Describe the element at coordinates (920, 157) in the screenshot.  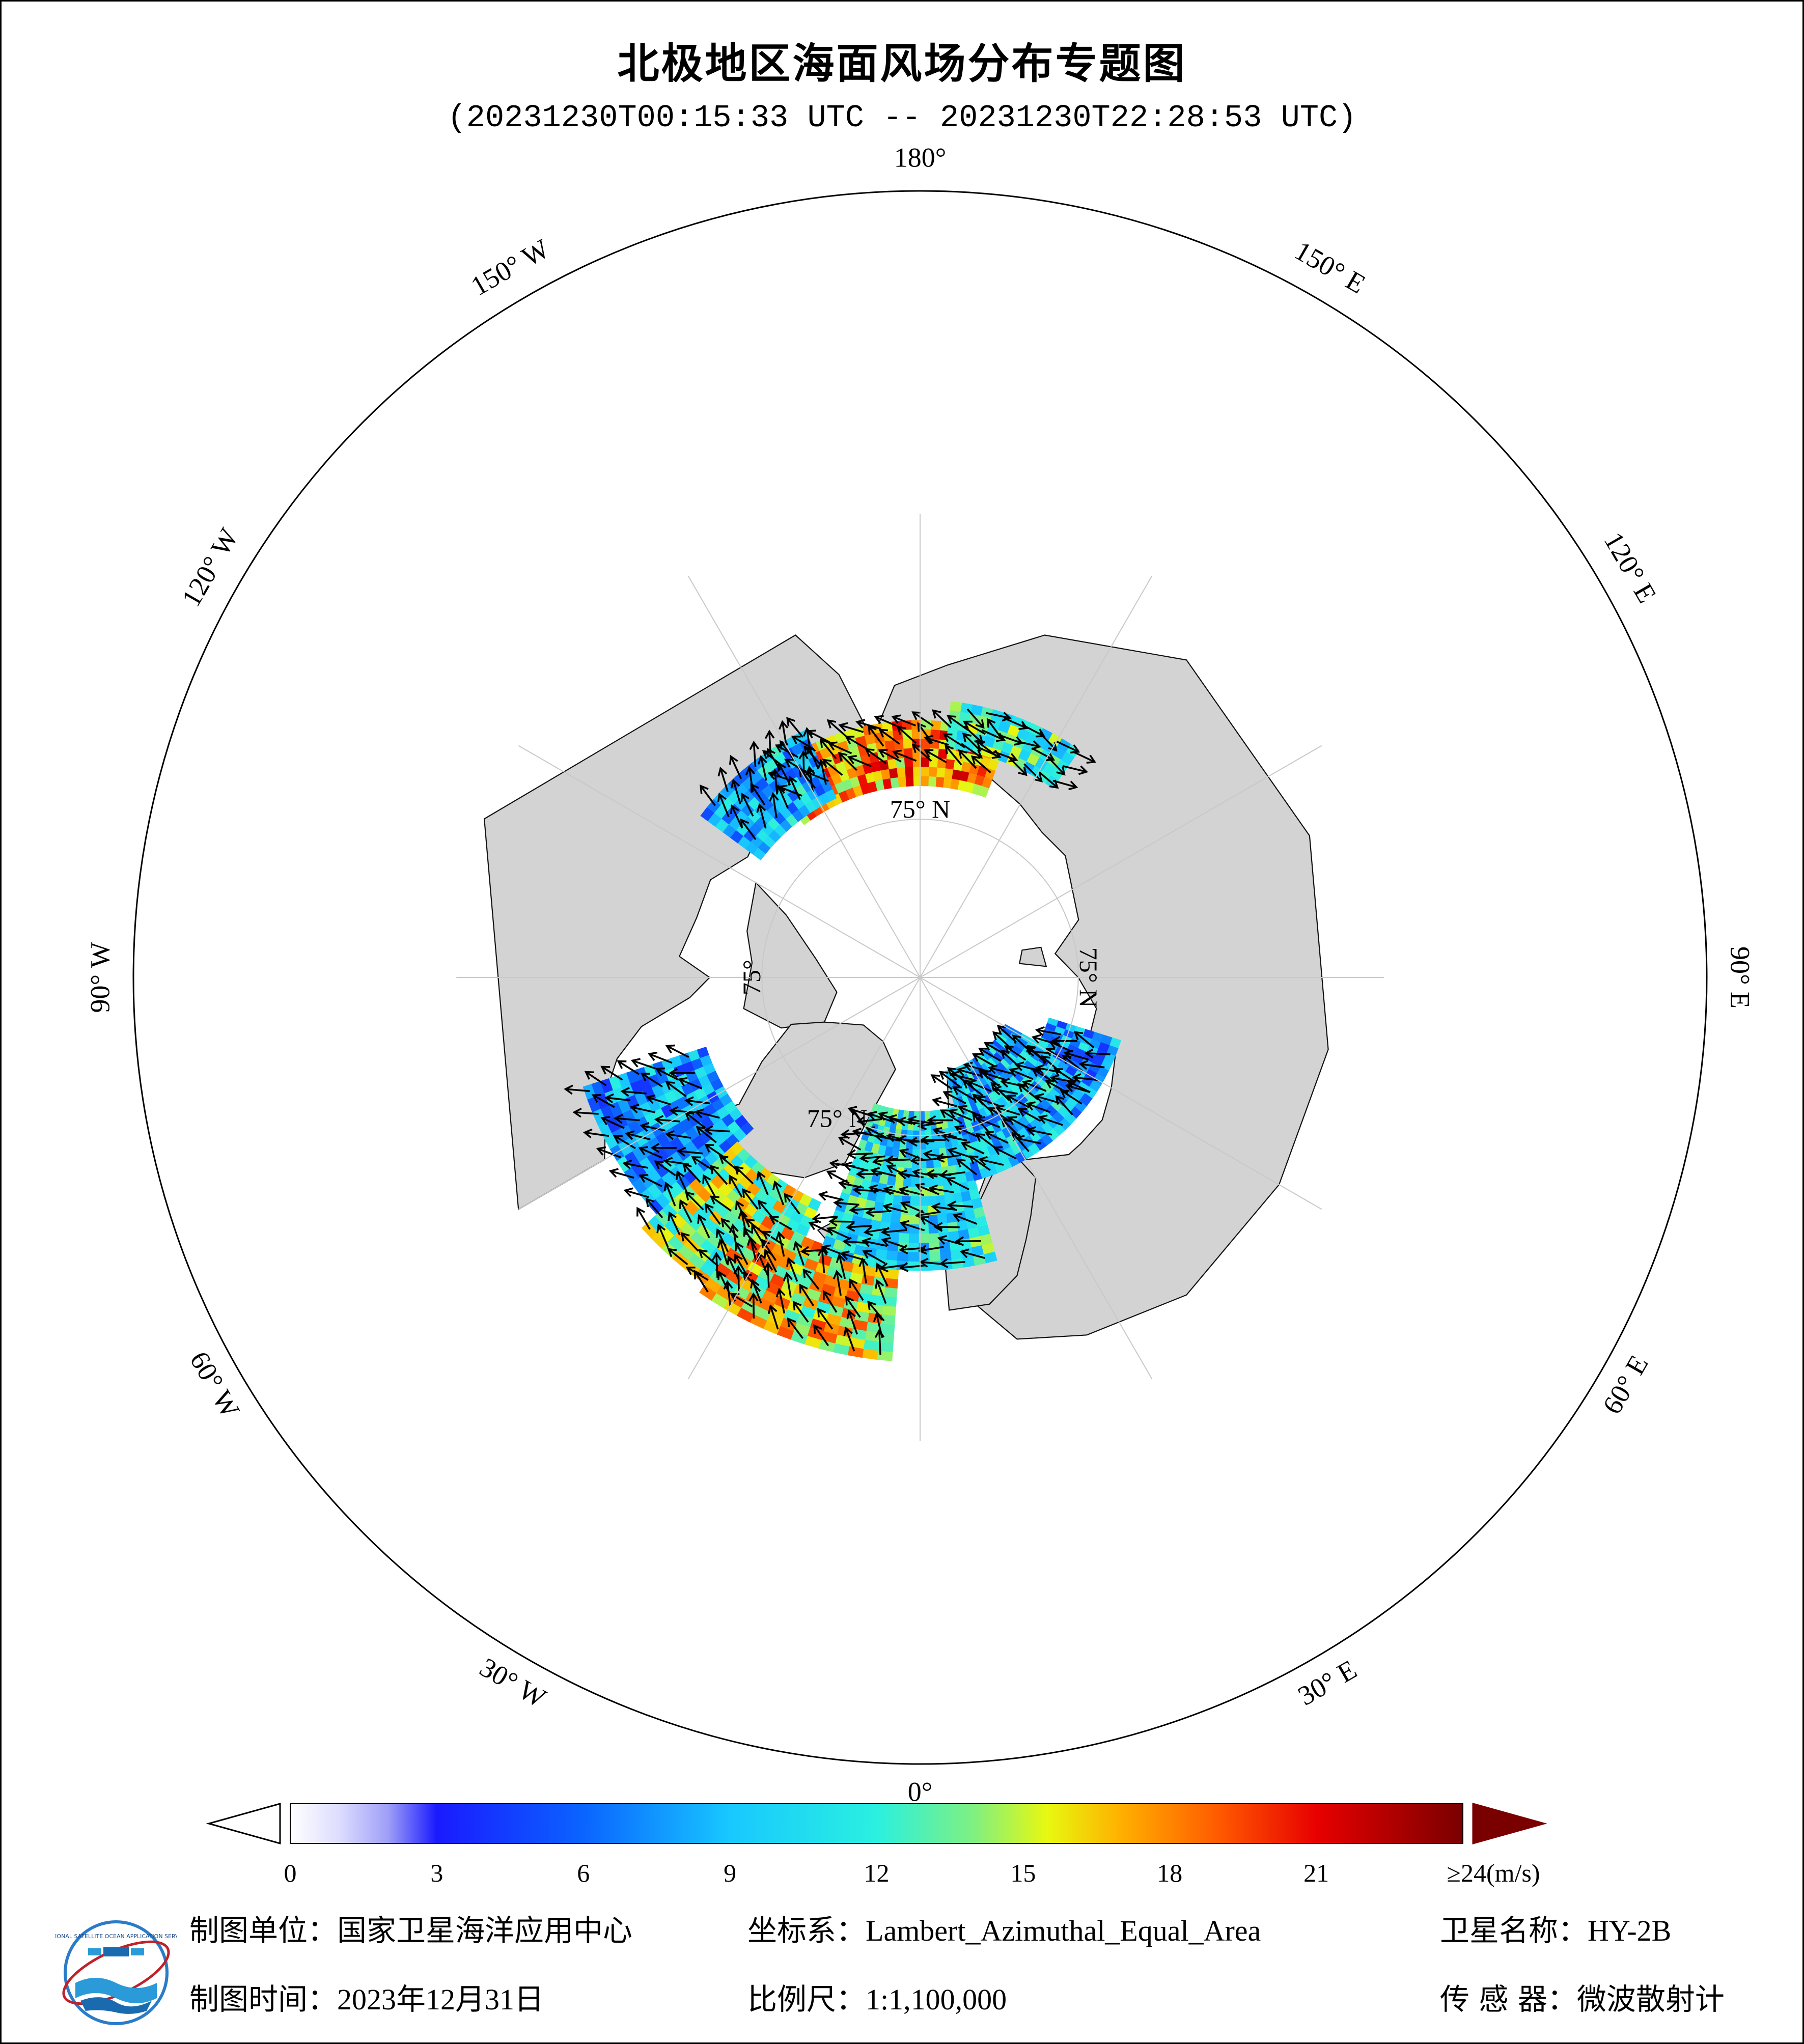
I see `longitude-label: 180°` at that location.